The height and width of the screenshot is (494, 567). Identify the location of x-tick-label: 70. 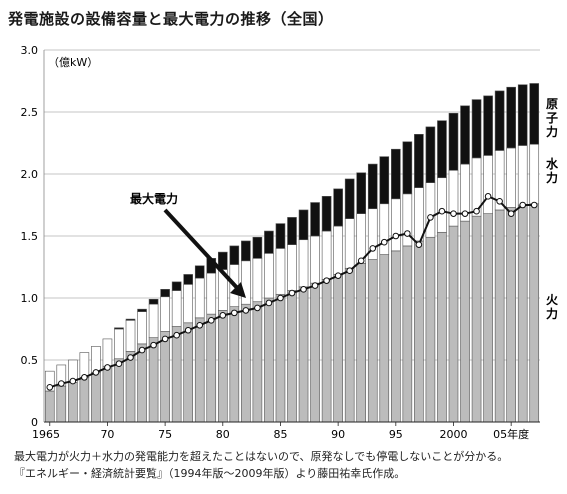
(107, 434).